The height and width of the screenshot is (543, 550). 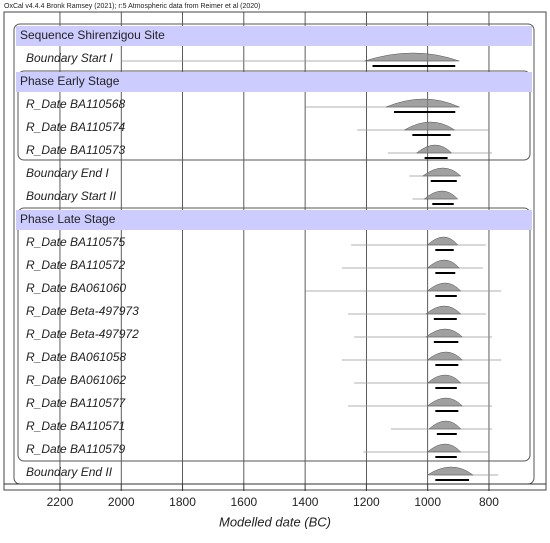 What do you see at coordinates (366, 502) in the screenshot?
I see `x-tick-label: 1200` at bounding box center [366, 502].